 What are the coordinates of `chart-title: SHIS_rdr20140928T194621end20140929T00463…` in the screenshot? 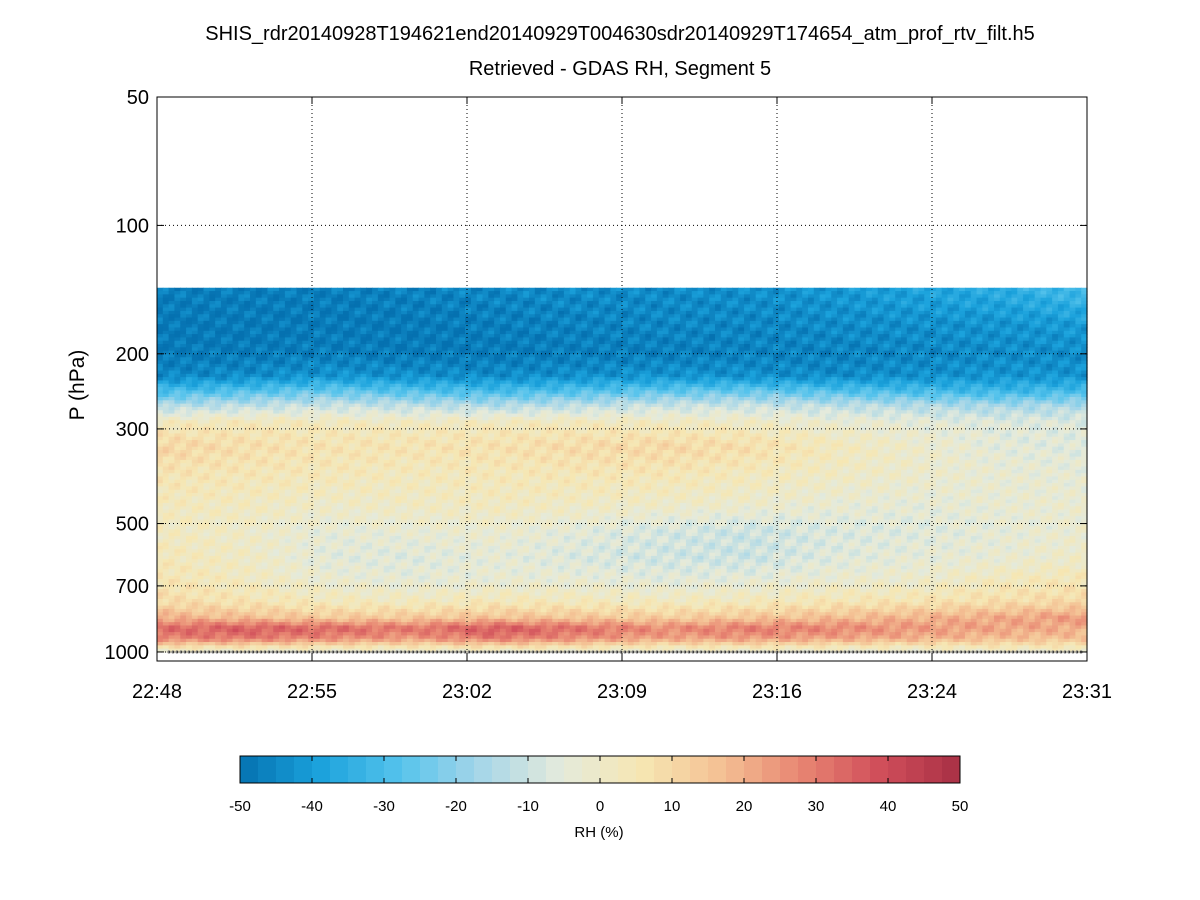 It's located at (620, 34).